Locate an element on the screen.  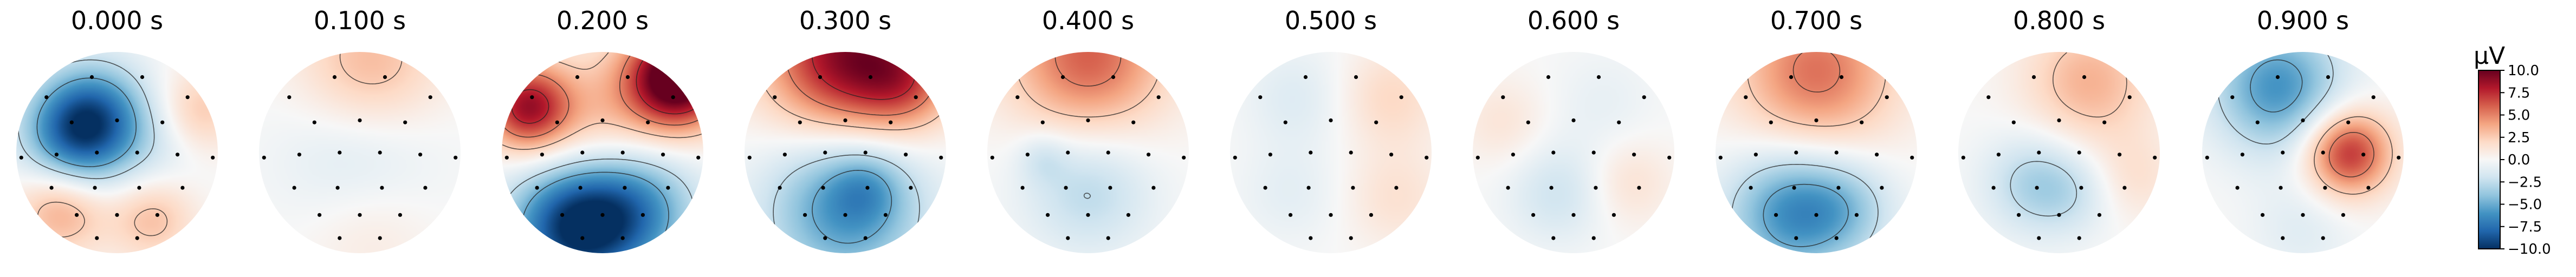
colorbar-tick-label: −5.0 is located at coordinates (2525, 205).